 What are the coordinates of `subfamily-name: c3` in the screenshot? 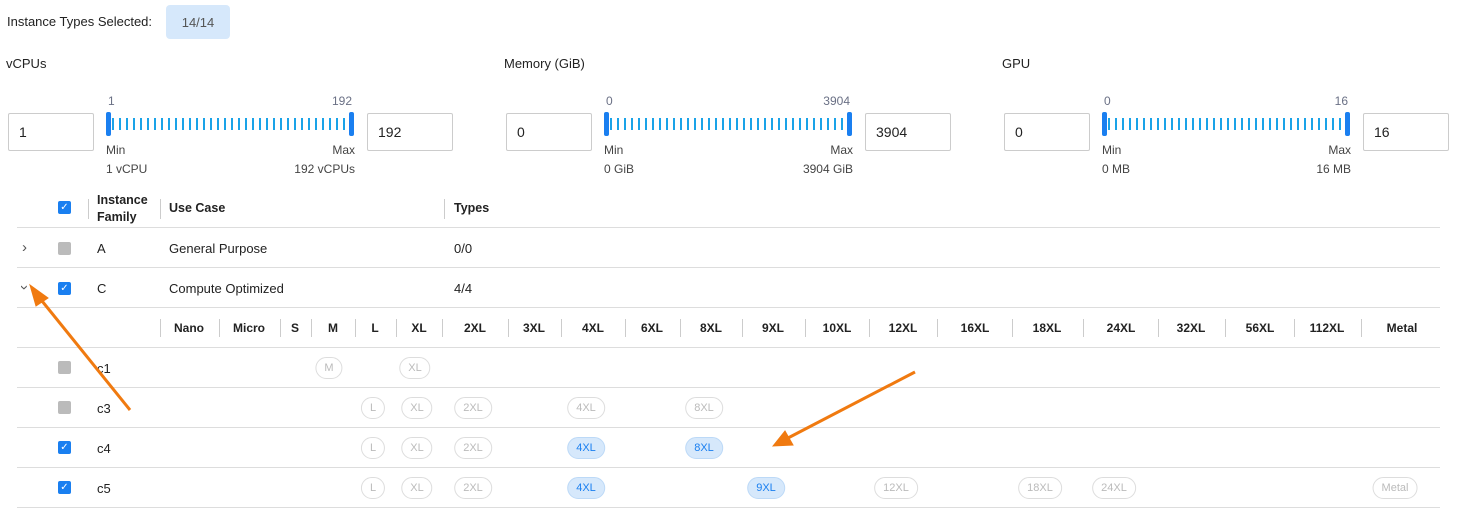 It's located at (104, 408).